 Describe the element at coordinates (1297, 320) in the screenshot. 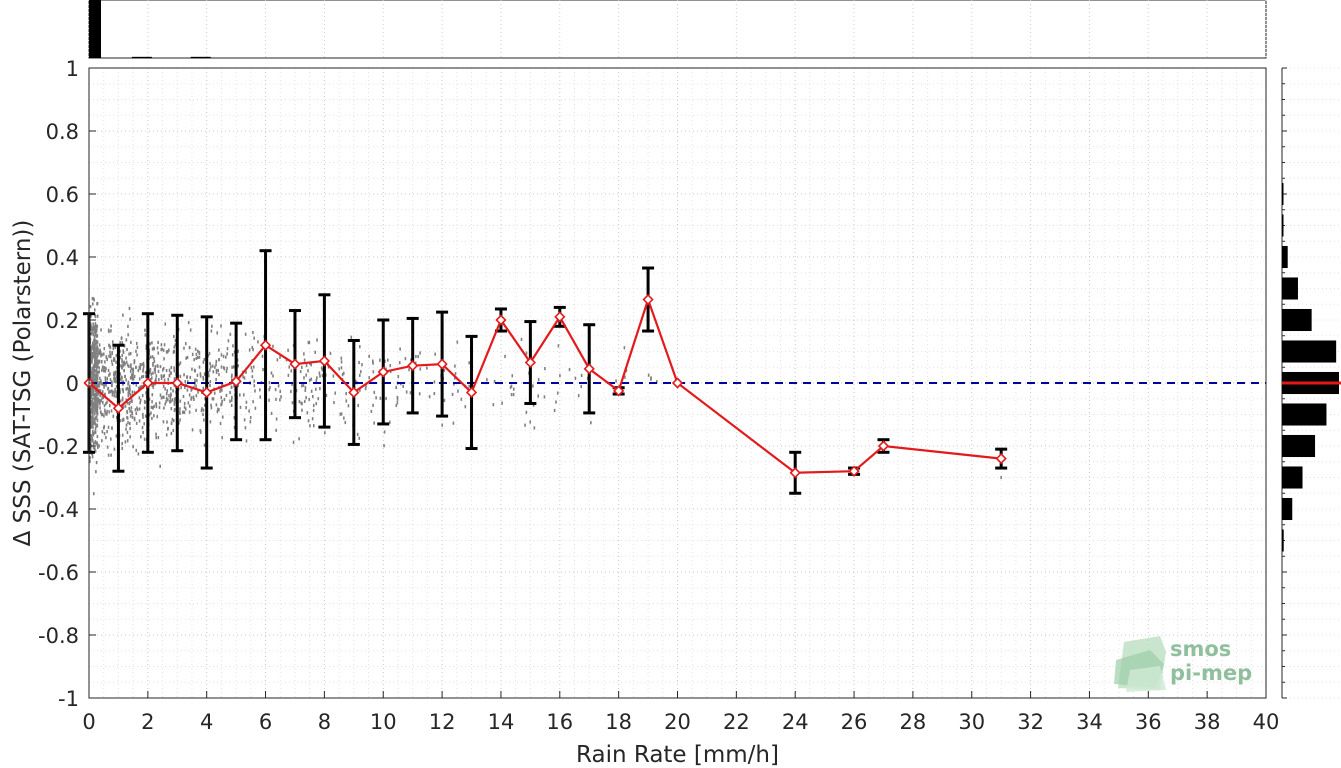

I see `right-histogram-bar` at that location.